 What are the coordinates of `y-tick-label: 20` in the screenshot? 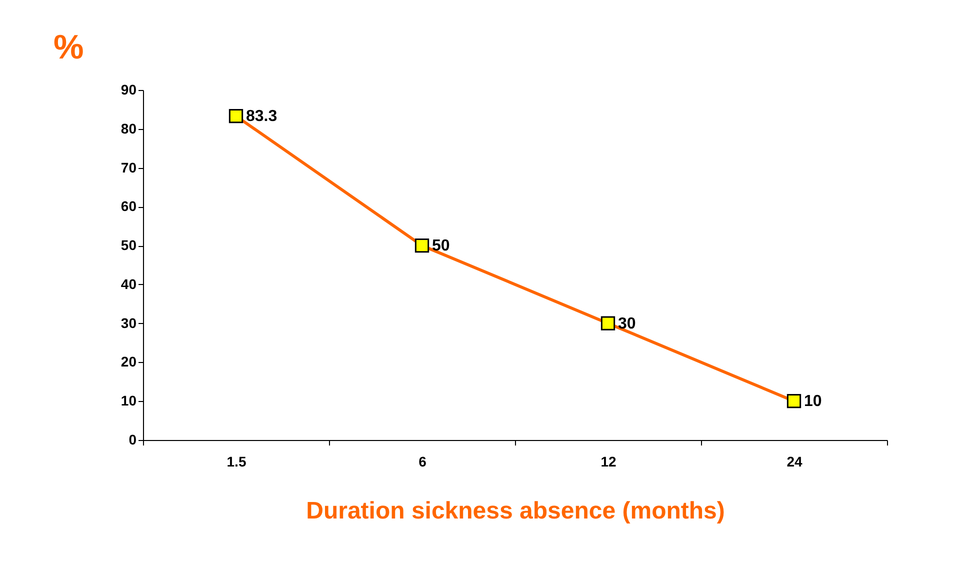 It's located at (128, 362).